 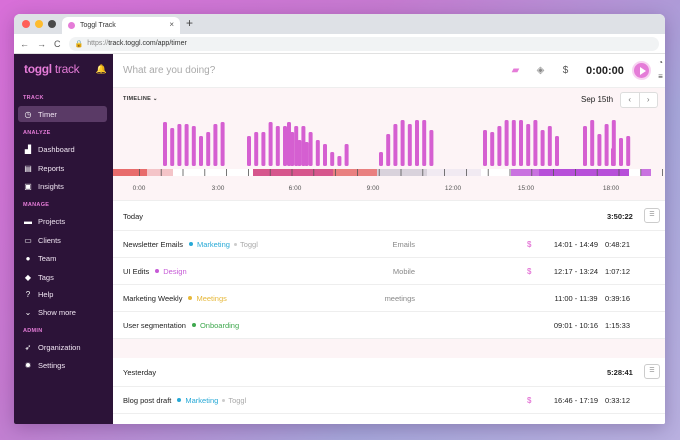 What do you see at coordinates (618, 400) in the screenshot?
I see `entry-duration: 0:33:12` at bounding box center [618, 400].